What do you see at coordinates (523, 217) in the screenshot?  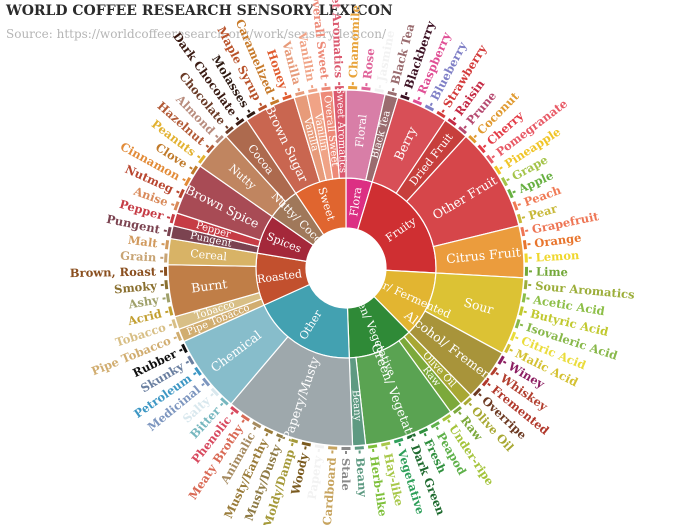 I see `leaf-dash-pear` at bounding box center [523, 217].